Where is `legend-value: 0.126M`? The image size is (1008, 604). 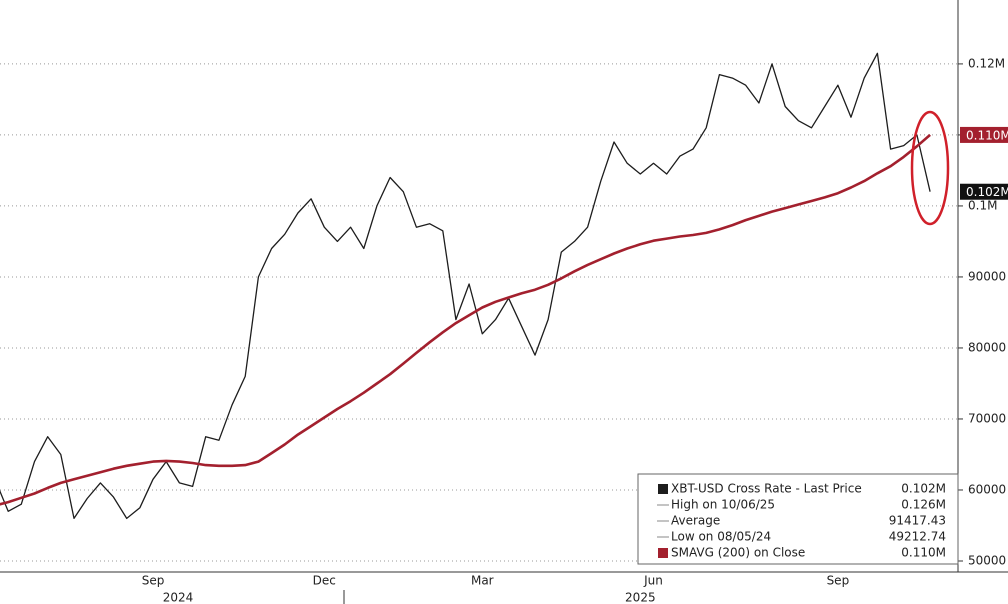
legend-value: 0.126M is located at coordinates (923, 505).